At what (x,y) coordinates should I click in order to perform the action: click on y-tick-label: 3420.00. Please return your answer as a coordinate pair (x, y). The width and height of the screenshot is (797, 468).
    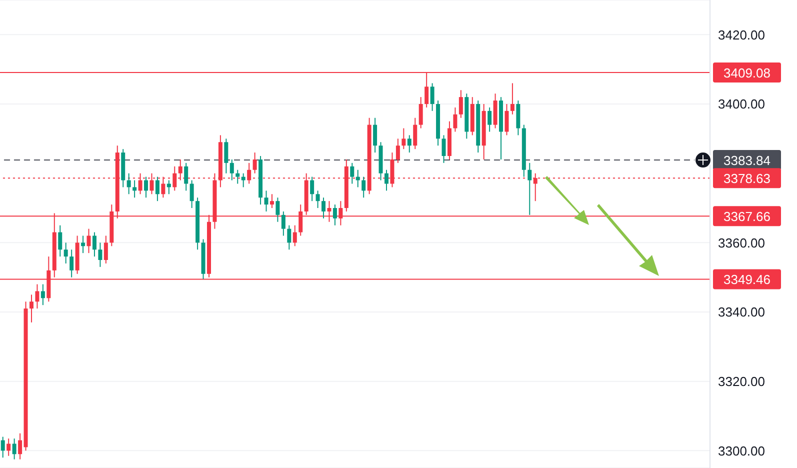
    Looking at the image, I should click on (741, 34).